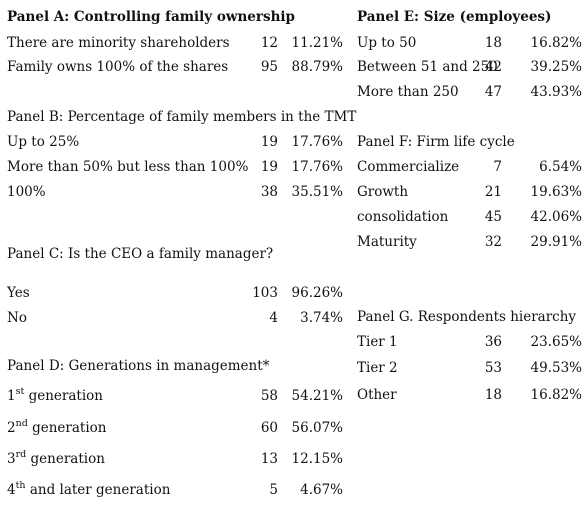 The height and width of the screenshot is (507, 587). Describe the element at coordinates (178, 195) in the screenshot. I see `table-row: 100% 38 35.51%` at that location.